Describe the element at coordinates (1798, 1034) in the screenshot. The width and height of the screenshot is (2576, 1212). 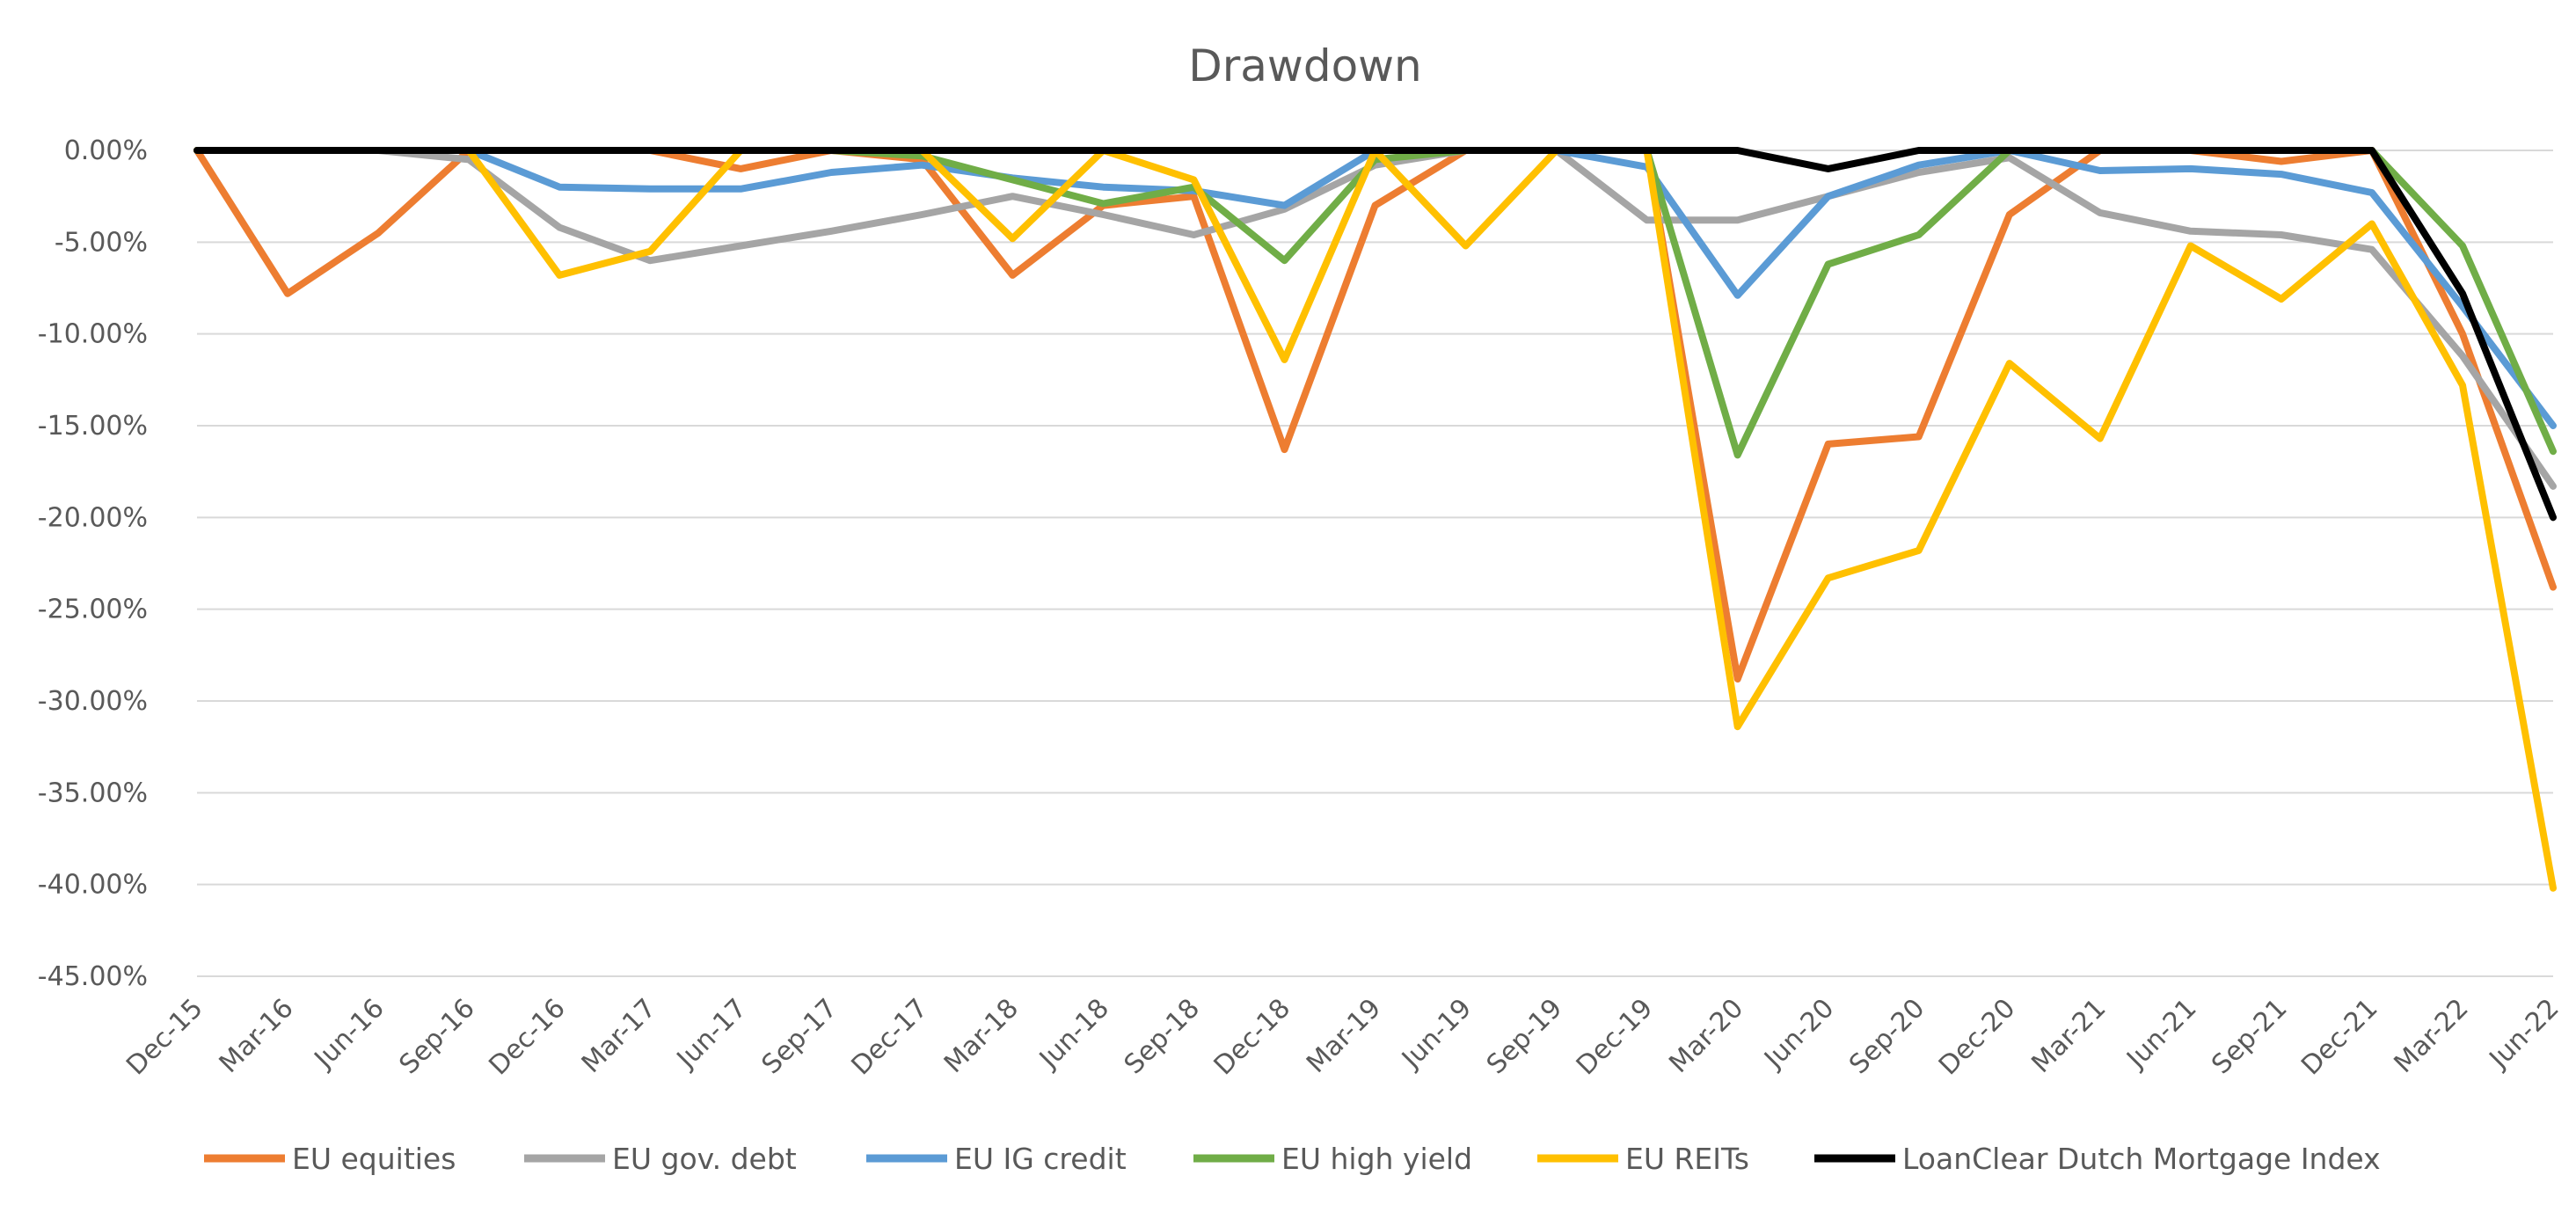
I see `x-tick-label: Jun-20` at that location.